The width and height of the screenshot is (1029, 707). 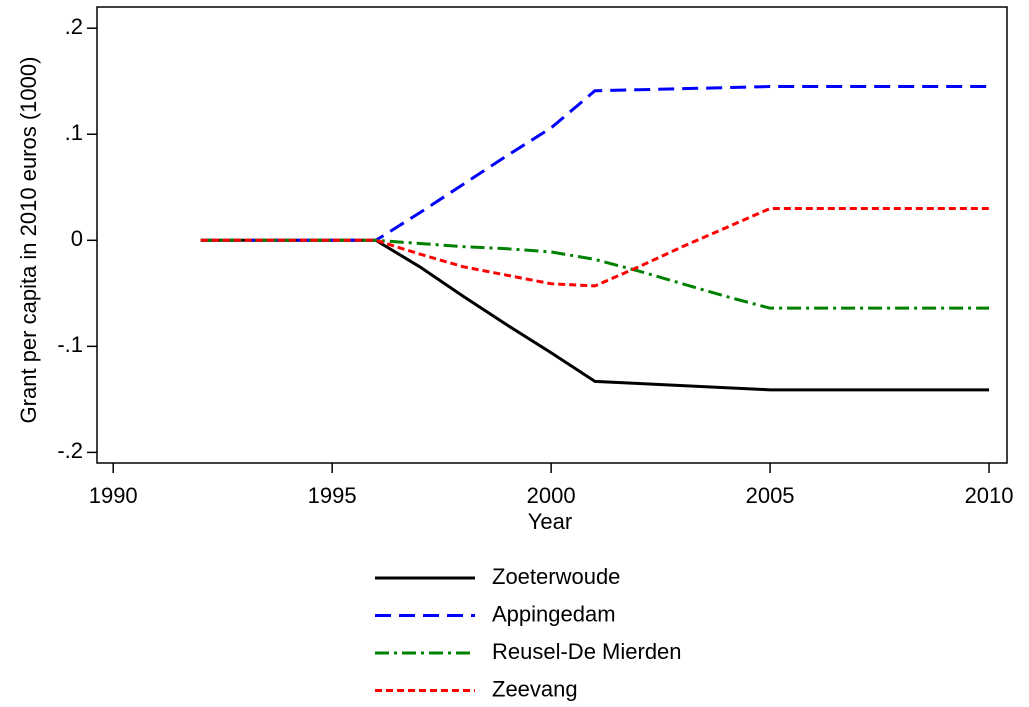 What do you see at coordinates (770, 495) in the screenshot?
I see `x-tick-label: 2005` at bounding box center [770, 495].